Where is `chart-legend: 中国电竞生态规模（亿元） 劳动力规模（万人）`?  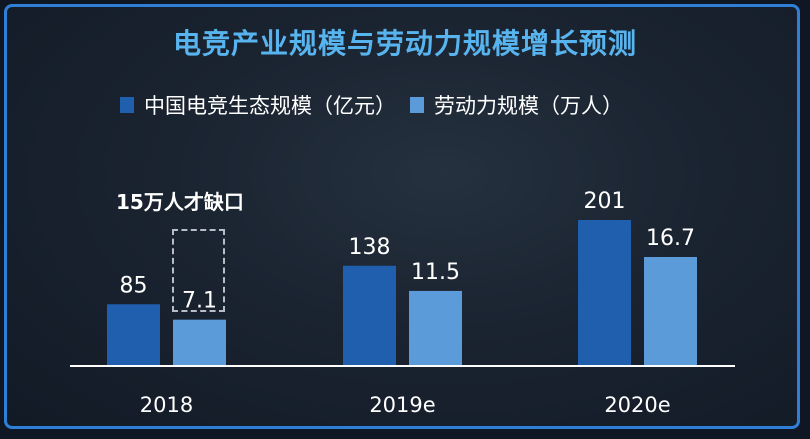
chart-legend: 中国电竞生态规模（亿元） 劳动力规模（万人） is located at coordinates (371, 105).